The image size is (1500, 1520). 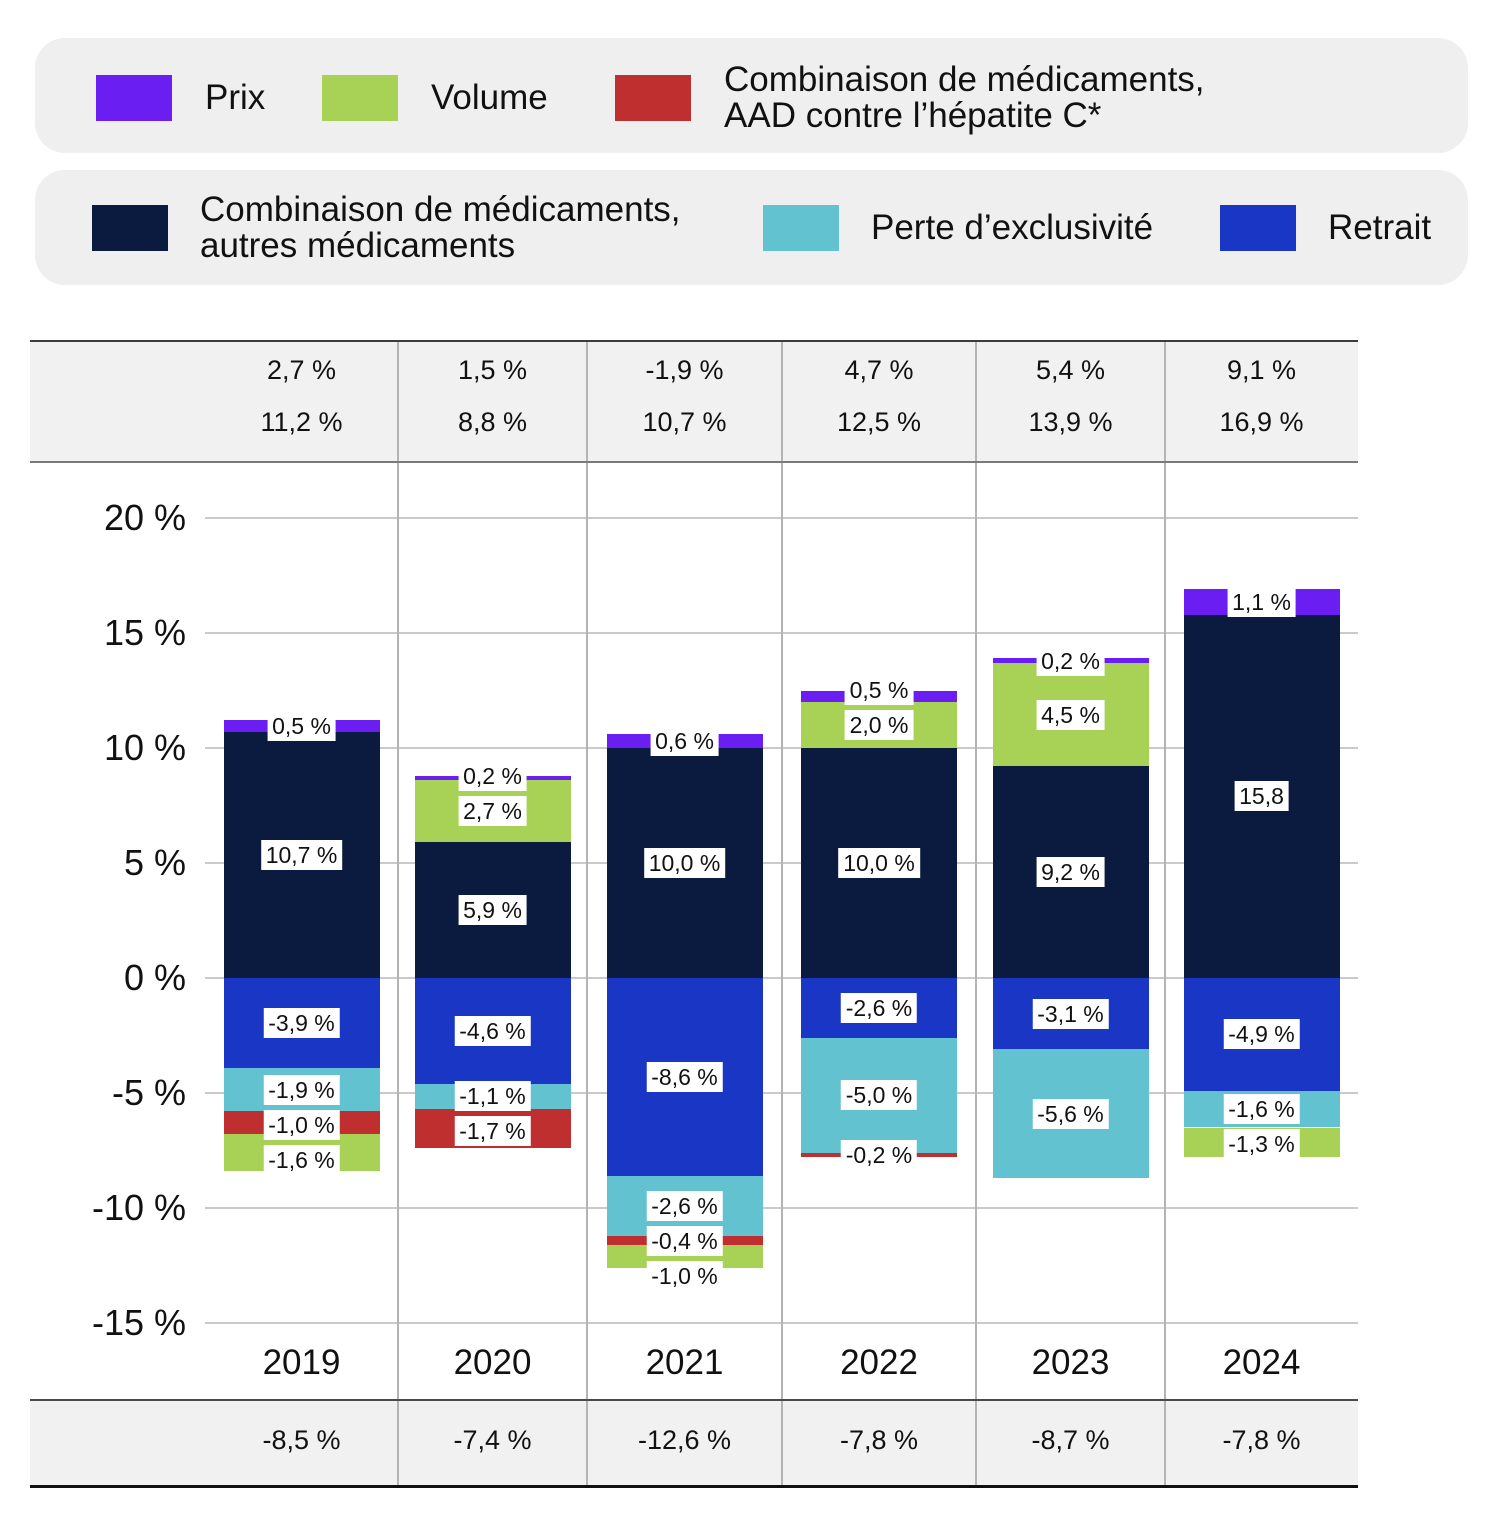 I want to click on legend-swatch-combo-other-drugs, so click(x=130, y=228).